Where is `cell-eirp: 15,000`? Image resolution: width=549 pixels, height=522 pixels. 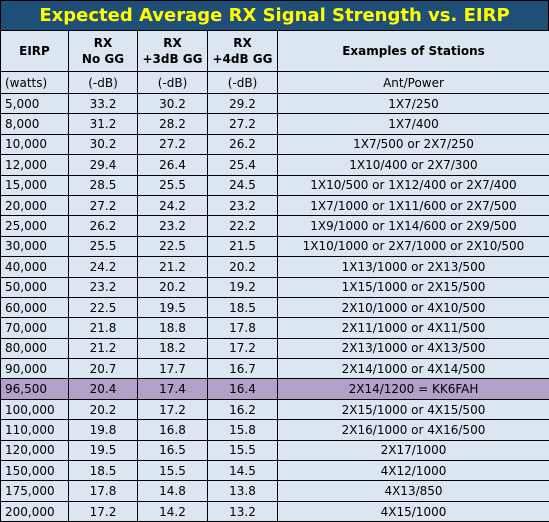
cell-eirp: 15,000 is located at coordinates (35, 185).